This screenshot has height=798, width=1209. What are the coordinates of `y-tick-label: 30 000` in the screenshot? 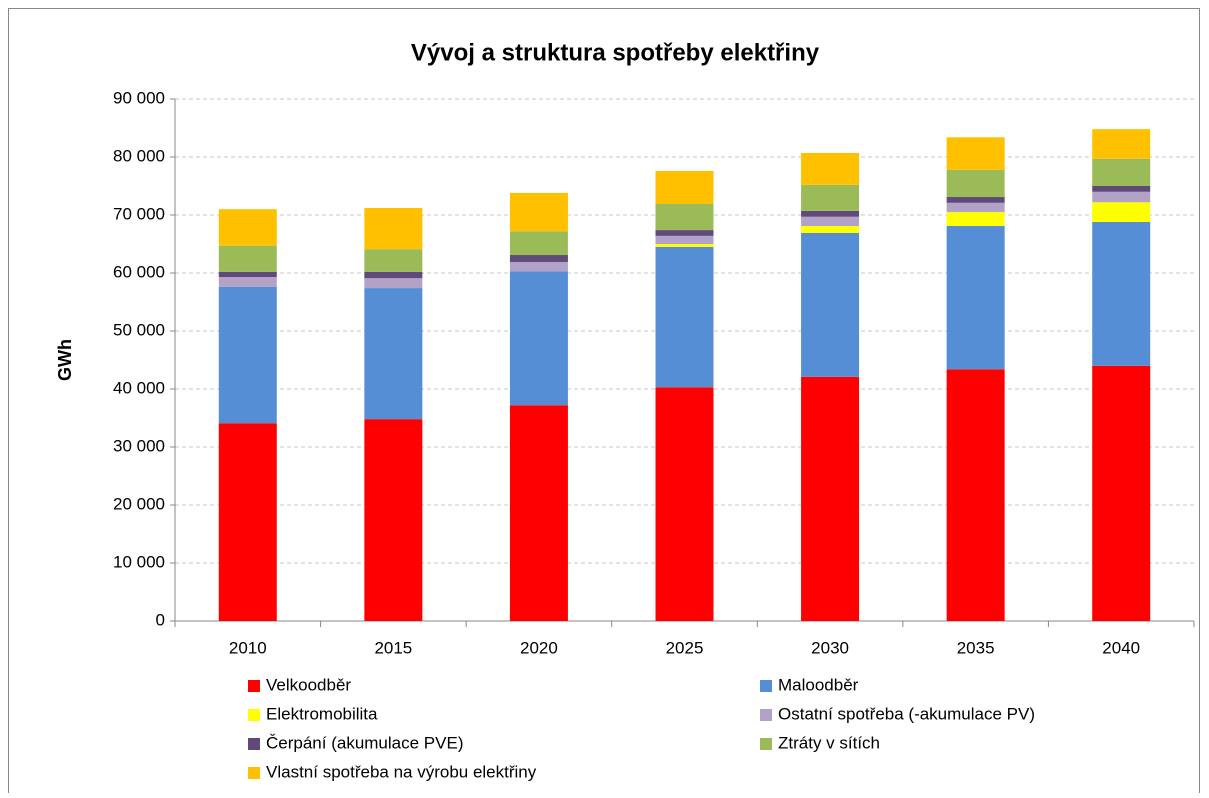 It's located at (139, 445).